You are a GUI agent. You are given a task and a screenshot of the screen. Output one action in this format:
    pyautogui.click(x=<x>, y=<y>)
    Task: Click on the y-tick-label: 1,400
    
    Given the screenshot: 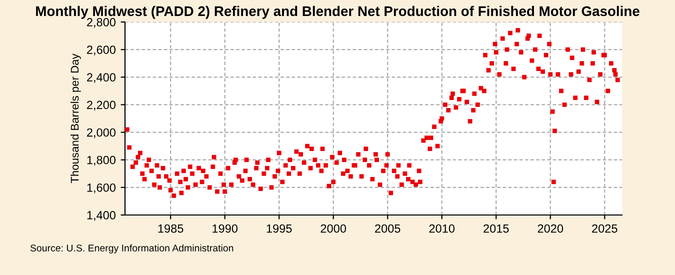 What is the action you would take?
    pyautogui.click(x=101, y=216)
    